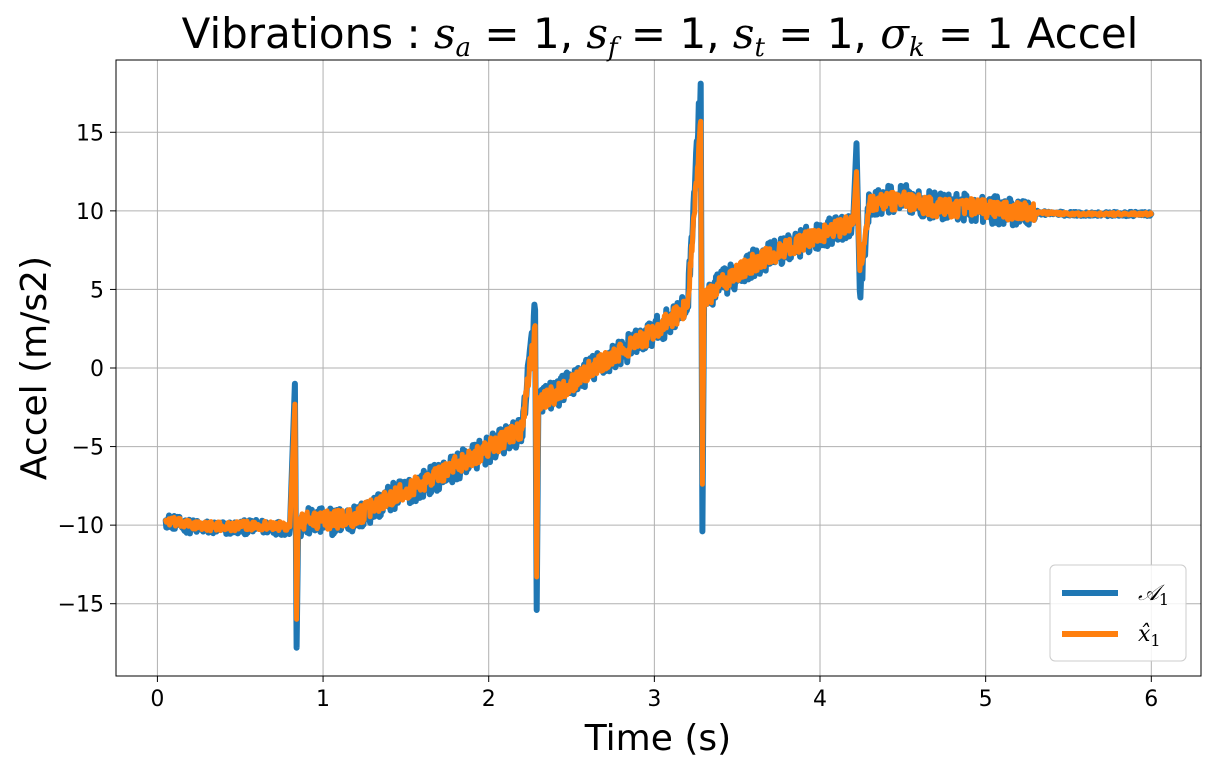 The height and width of the screenshot is (770, 1209). Describe the element at coordinates (1151, 699) in the screenshot. I see `x-tick-label: 6` at that location.